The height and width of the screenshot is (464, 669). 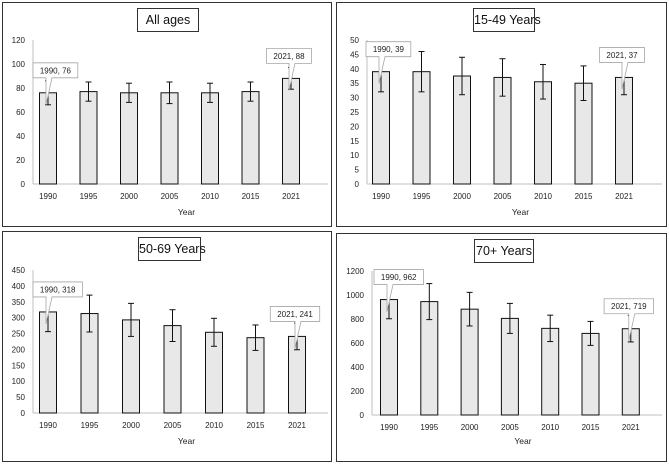 What do you see at coordinates (354, 141) in the screenshot?
I see `y-tick-label: 15` at bounding box center [354, 141].